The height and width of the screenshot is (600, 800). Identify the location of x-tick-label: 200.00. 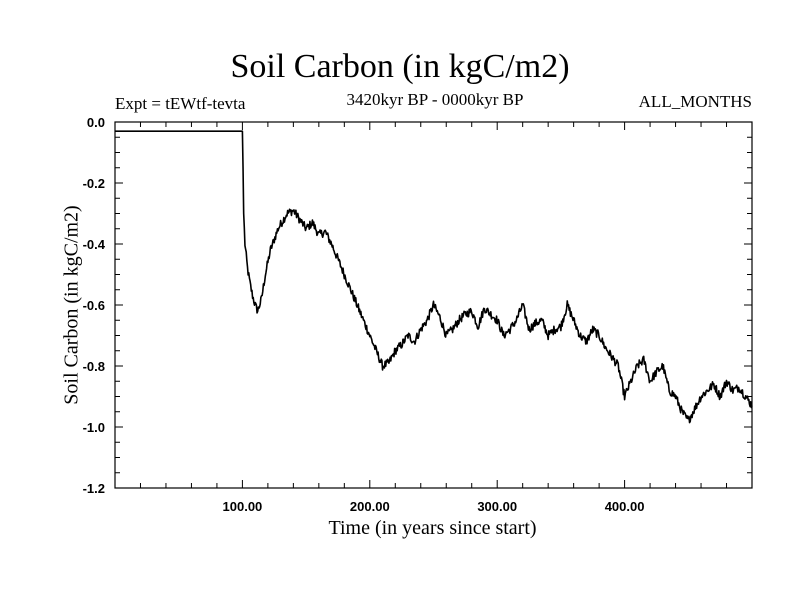
(370, 506).